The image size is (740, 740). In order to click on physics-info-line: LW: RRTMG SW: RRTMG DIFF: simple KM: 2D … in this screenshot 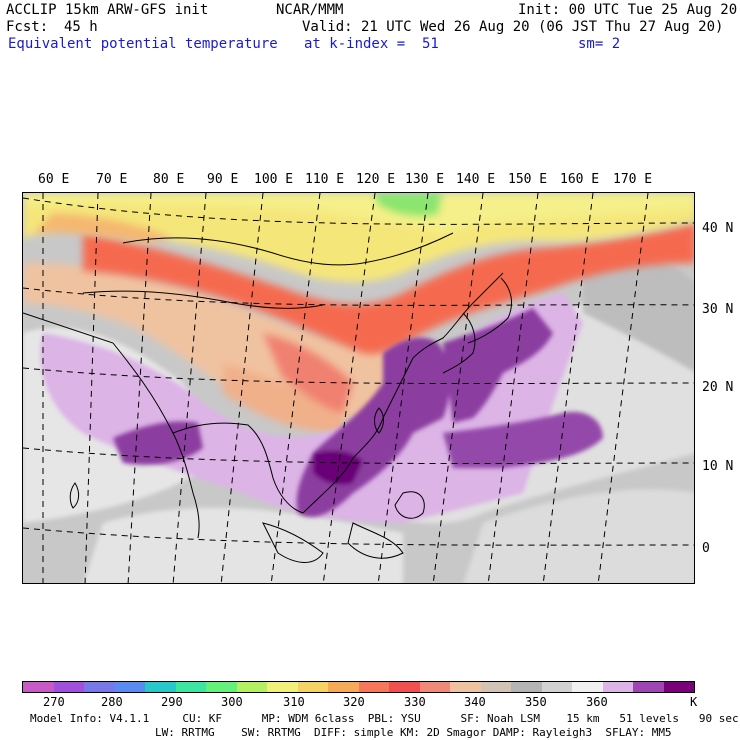, I will do `click(413, 732)`.